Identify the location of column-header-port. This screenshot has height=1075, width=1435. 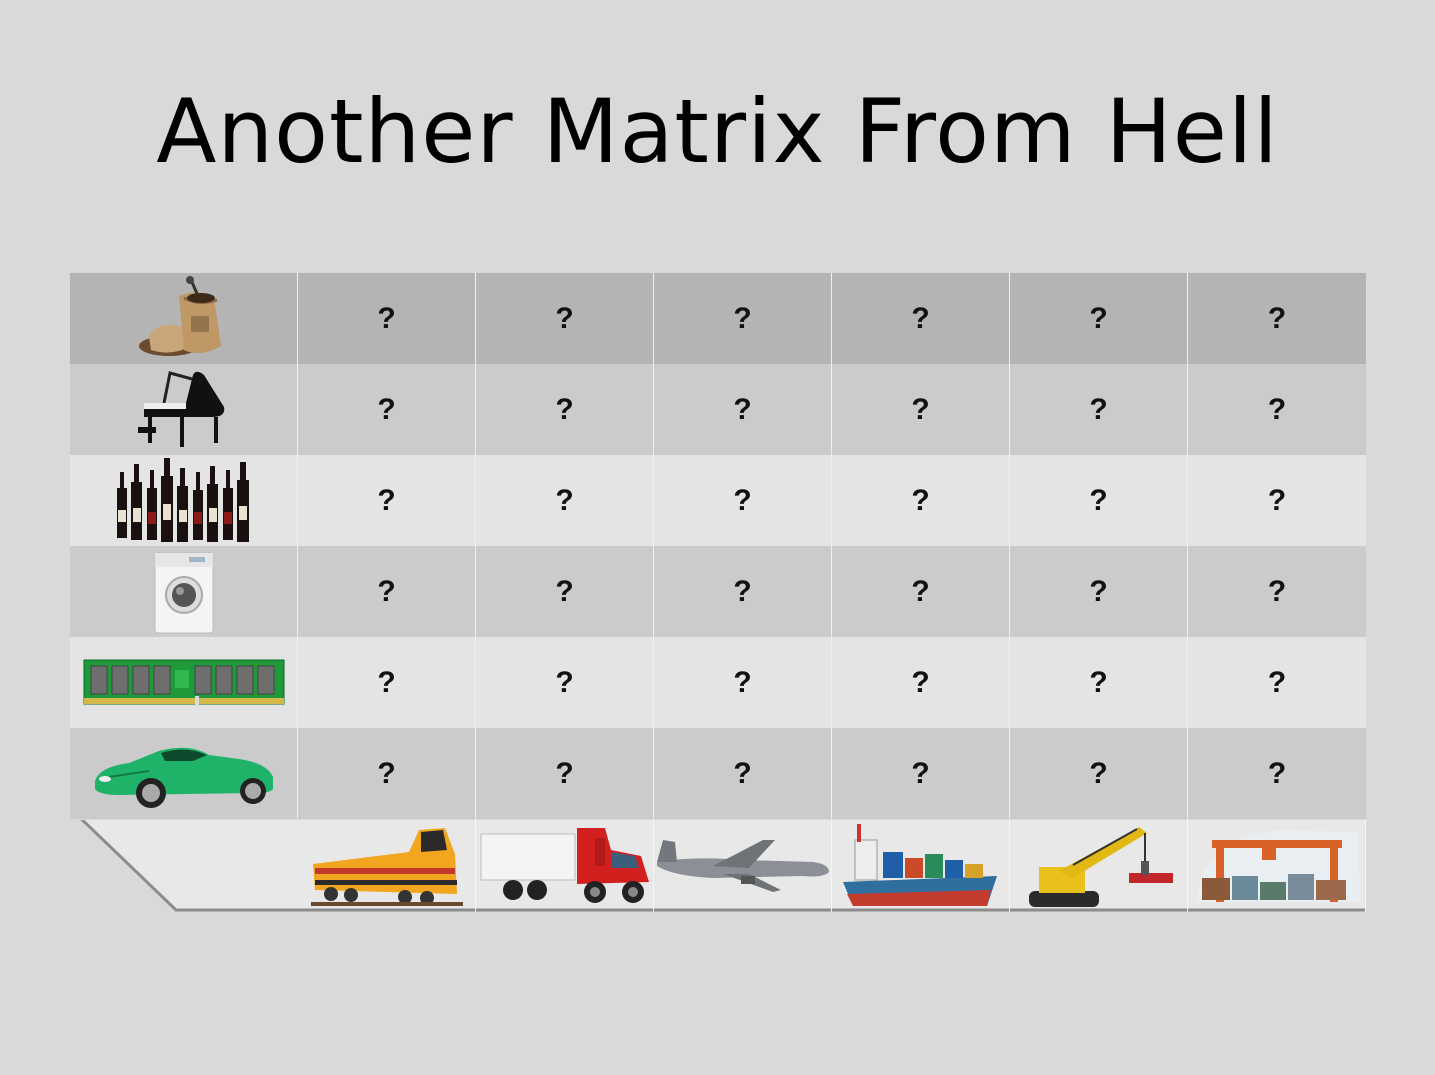
(1277, 866).